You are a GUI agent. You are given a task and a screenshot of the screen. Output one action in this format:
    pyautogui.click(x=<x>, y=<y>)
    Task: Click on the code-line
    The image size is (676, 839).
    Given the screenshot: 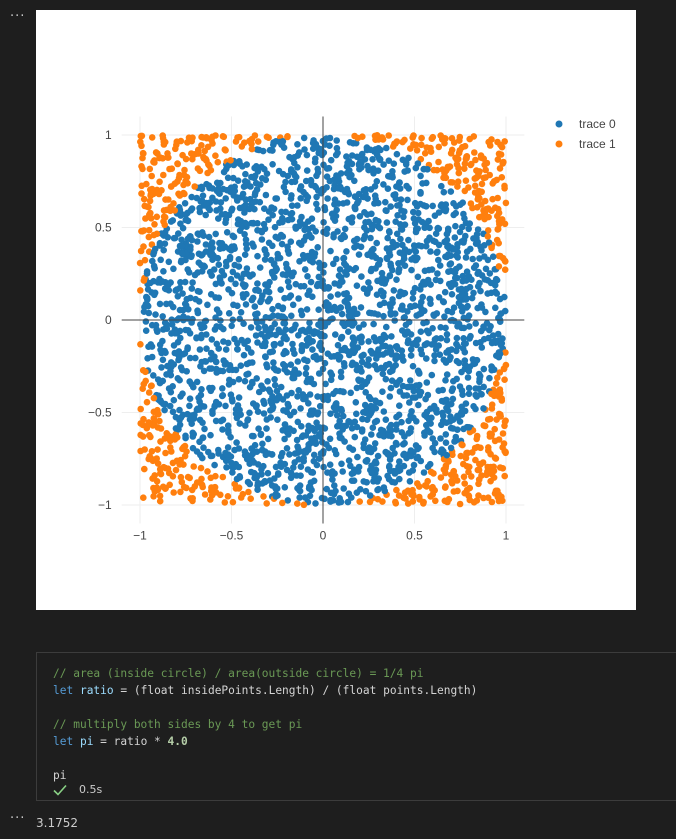 What is the action you would take?
    pyautogui.click(x=265, y=758)
    